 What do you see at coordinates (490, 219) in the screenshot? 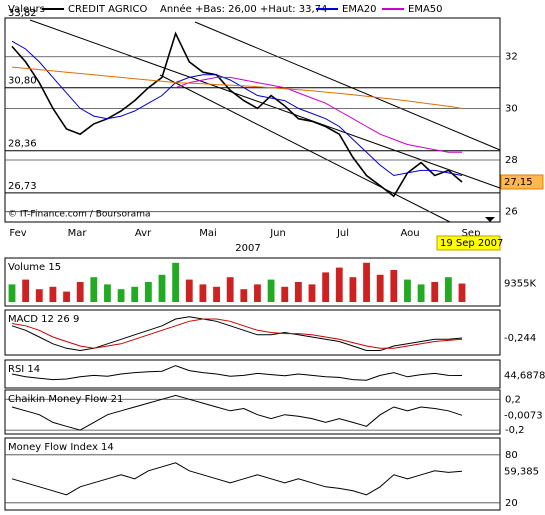
I see `scroll-arrow` at bounding box center [490, 219].